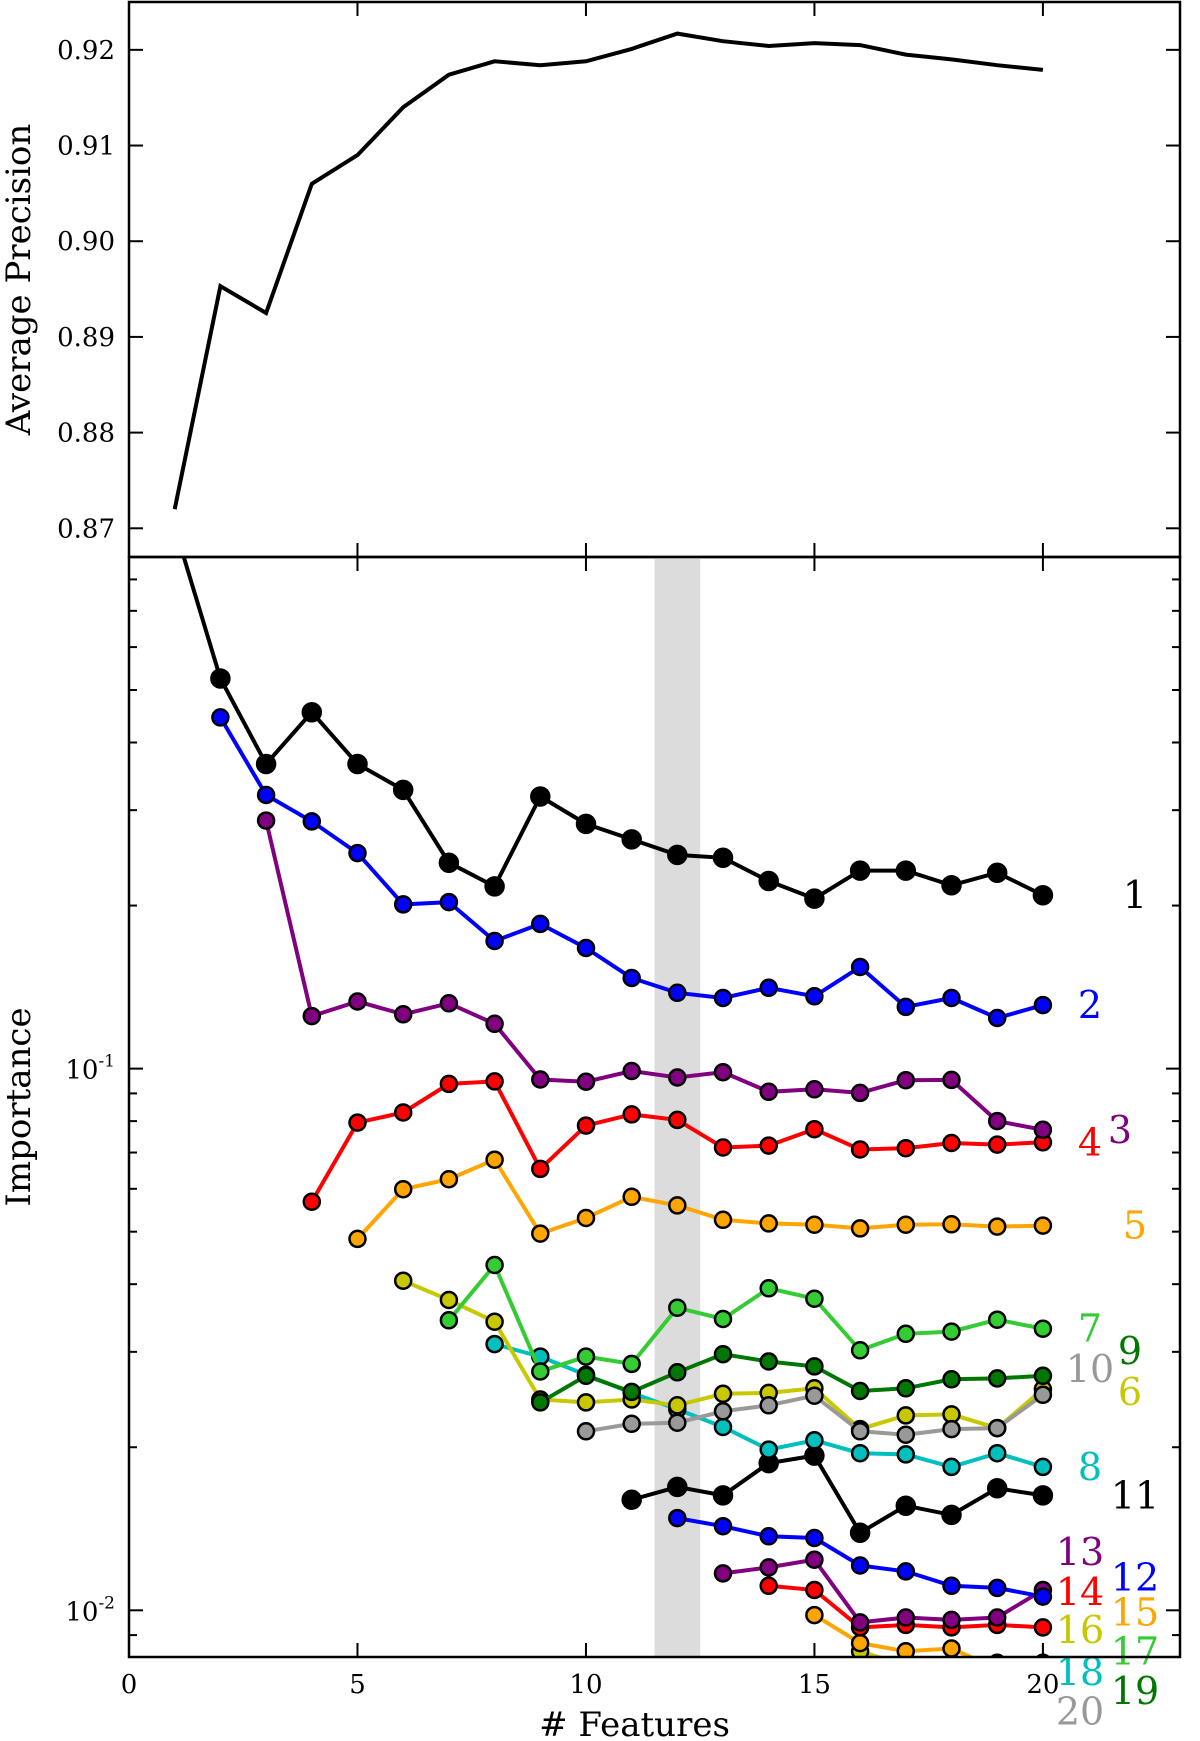 This screenshot has height=1741, width=1200. Describe the element at coordinates (1135, 1691) in the screenshot. I see `series-label-19: 19` at that location.